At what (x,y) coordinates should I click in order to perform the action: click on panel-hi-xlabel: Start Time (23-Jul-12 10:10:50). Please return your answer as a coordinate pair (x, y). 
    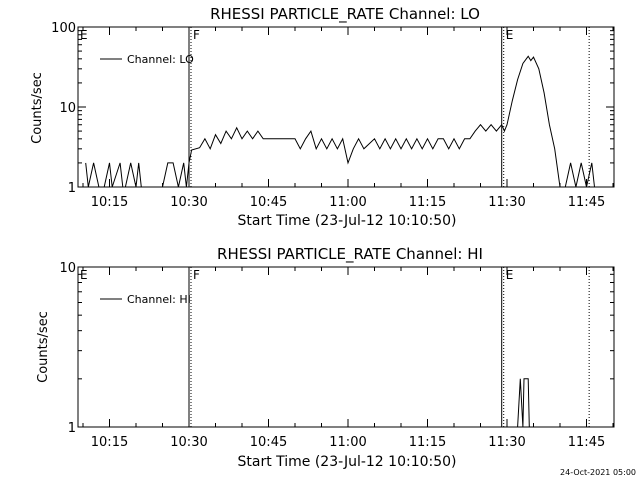
    Looking at the image, I should click on (346, 462).